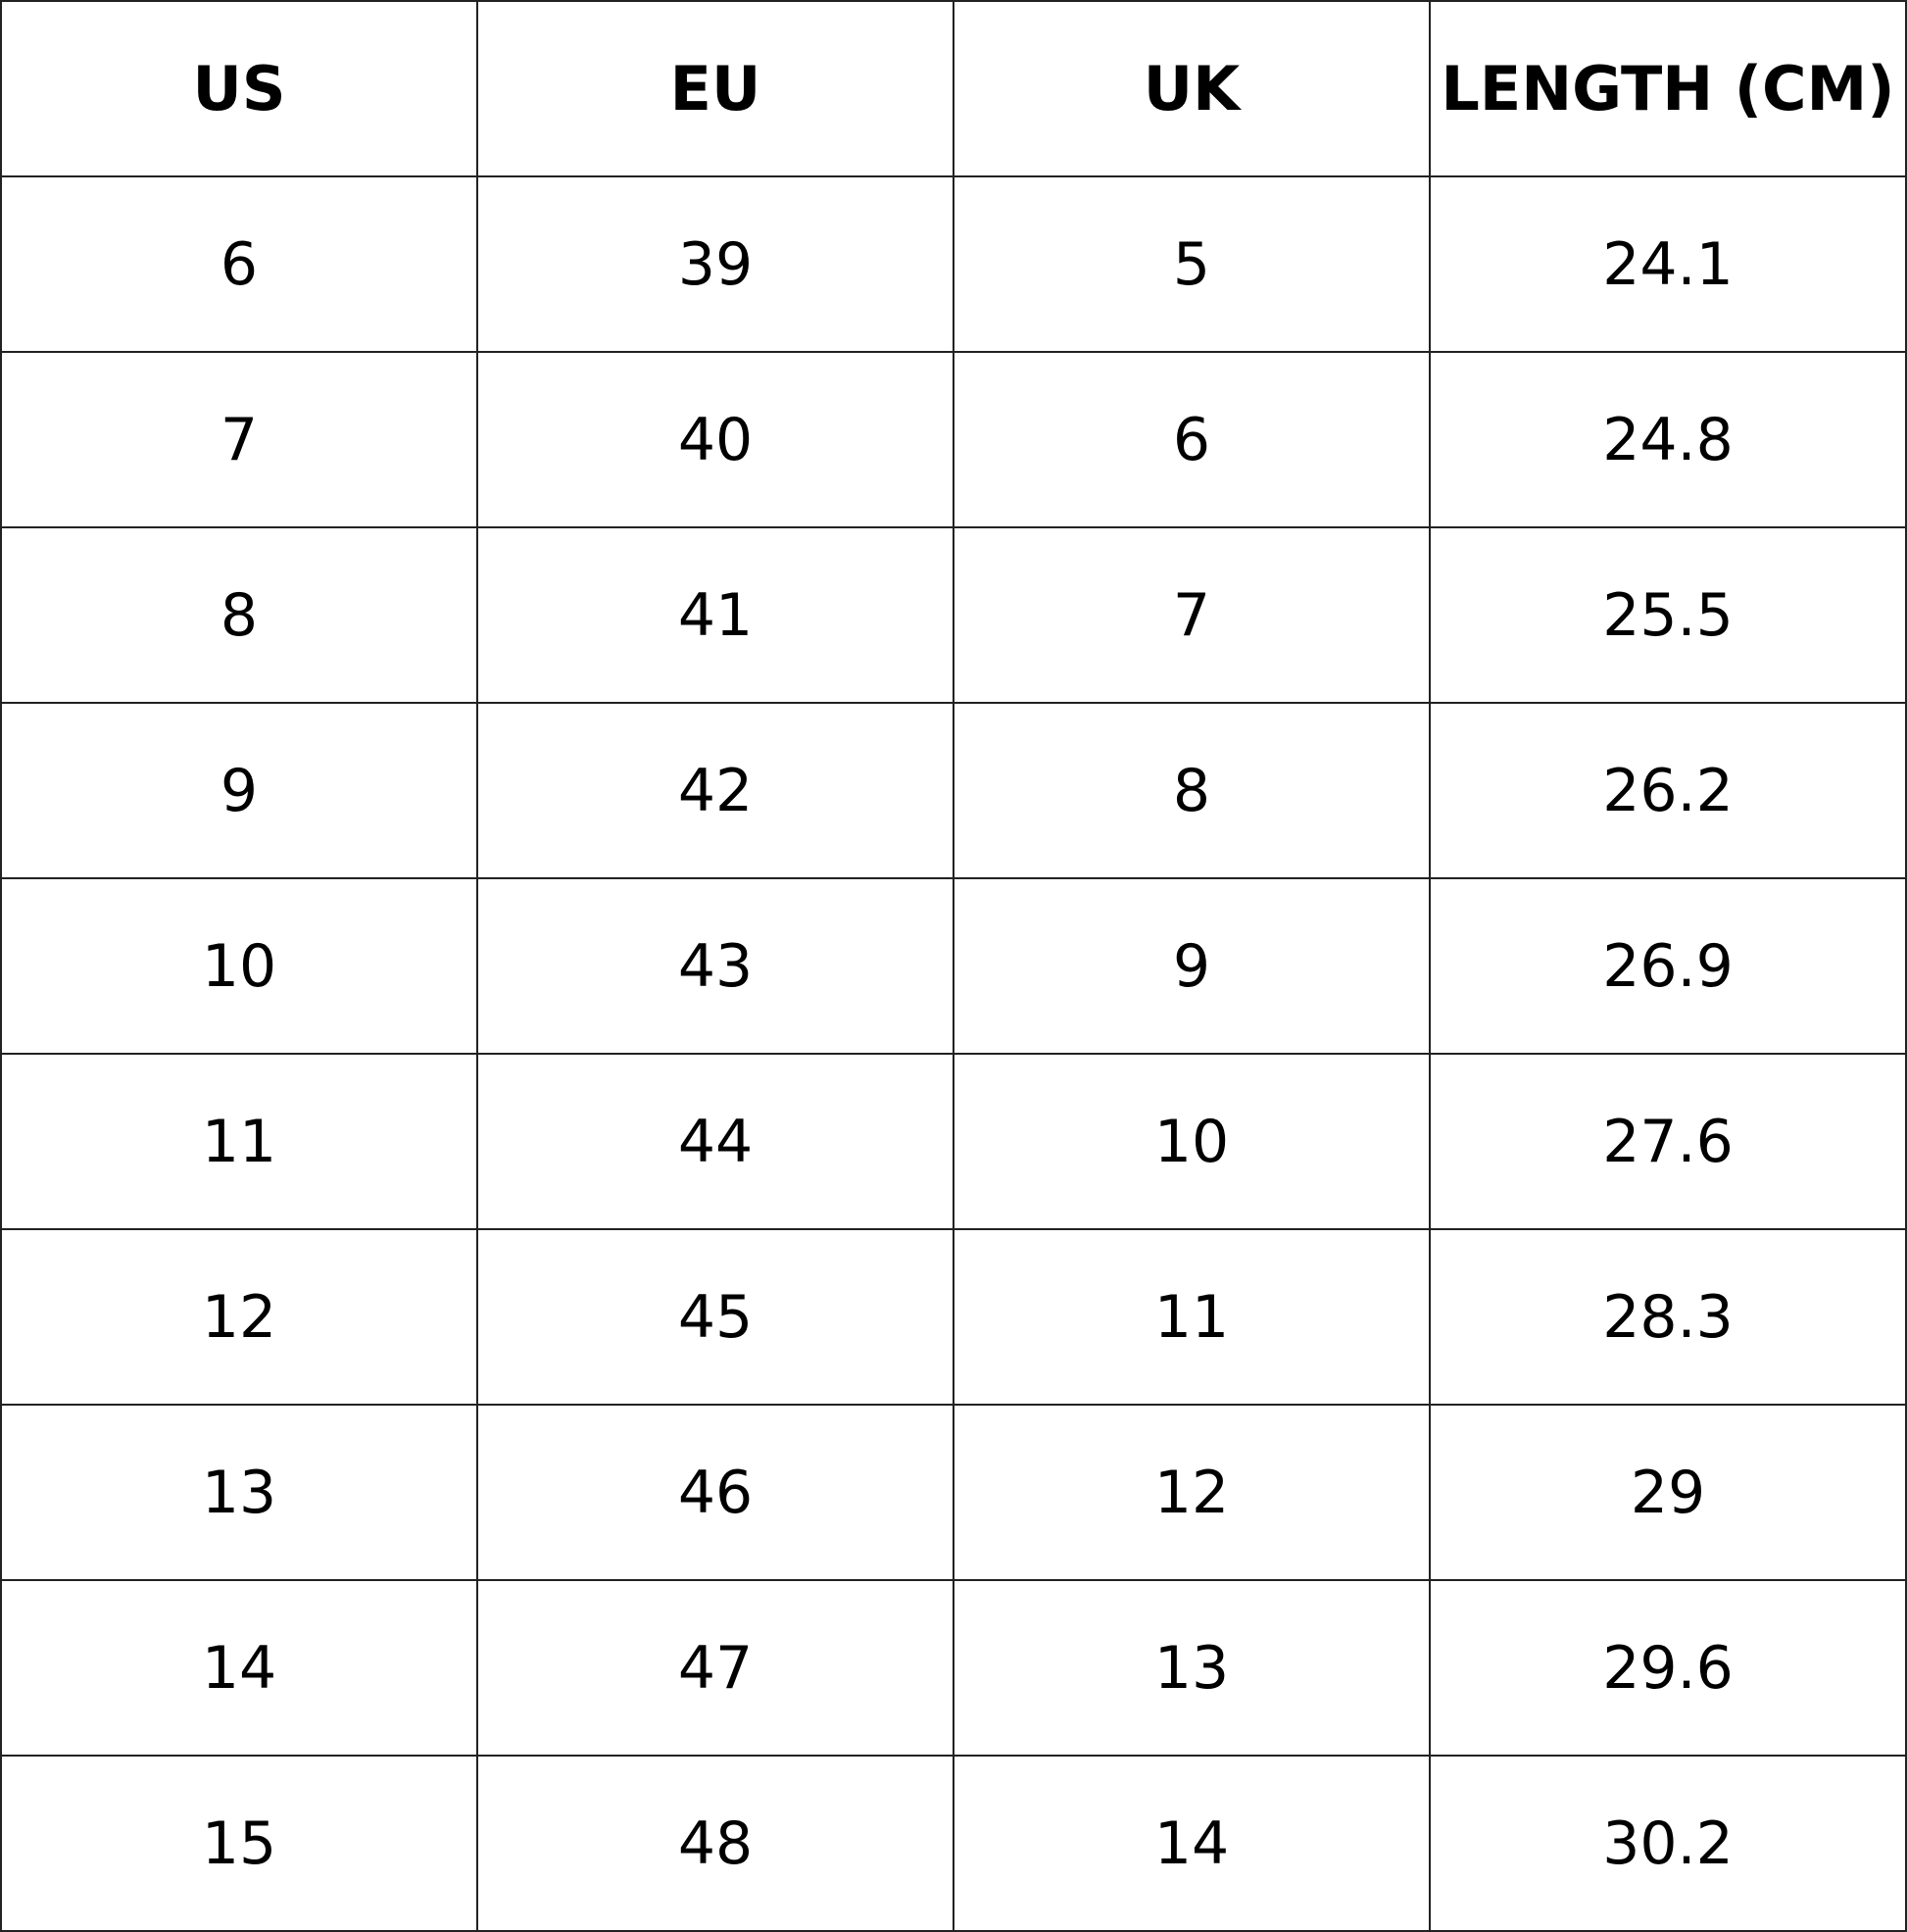 This screenshot has height=1932, width=1907. Describe the element at coordinates (239, 1492) in the screenshot. I see `cell-us: 13` at that location.